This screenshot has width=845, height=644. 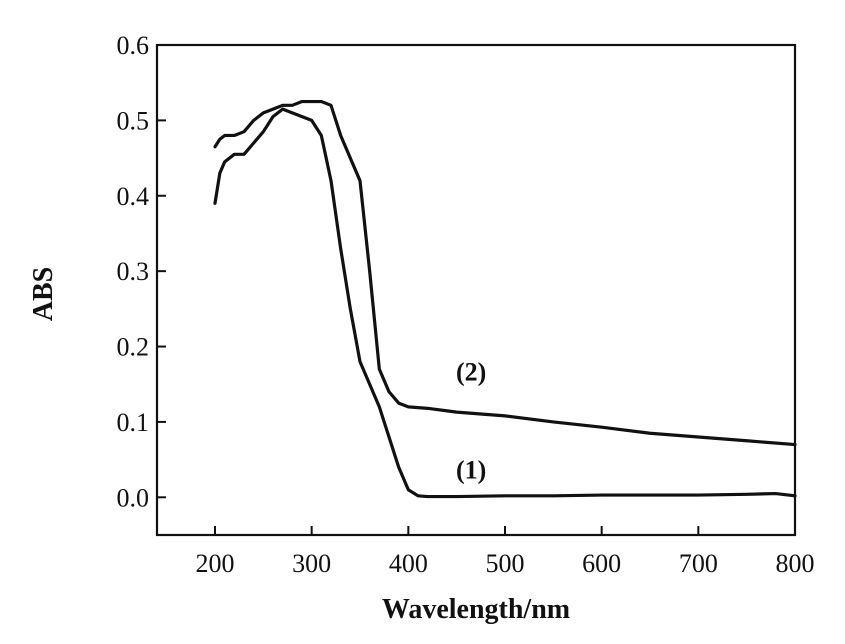 What do you see at coordinates (601, 563) in the screenshot?
I see `x-tick-label-600: 600` at bounding box center [601, 563].